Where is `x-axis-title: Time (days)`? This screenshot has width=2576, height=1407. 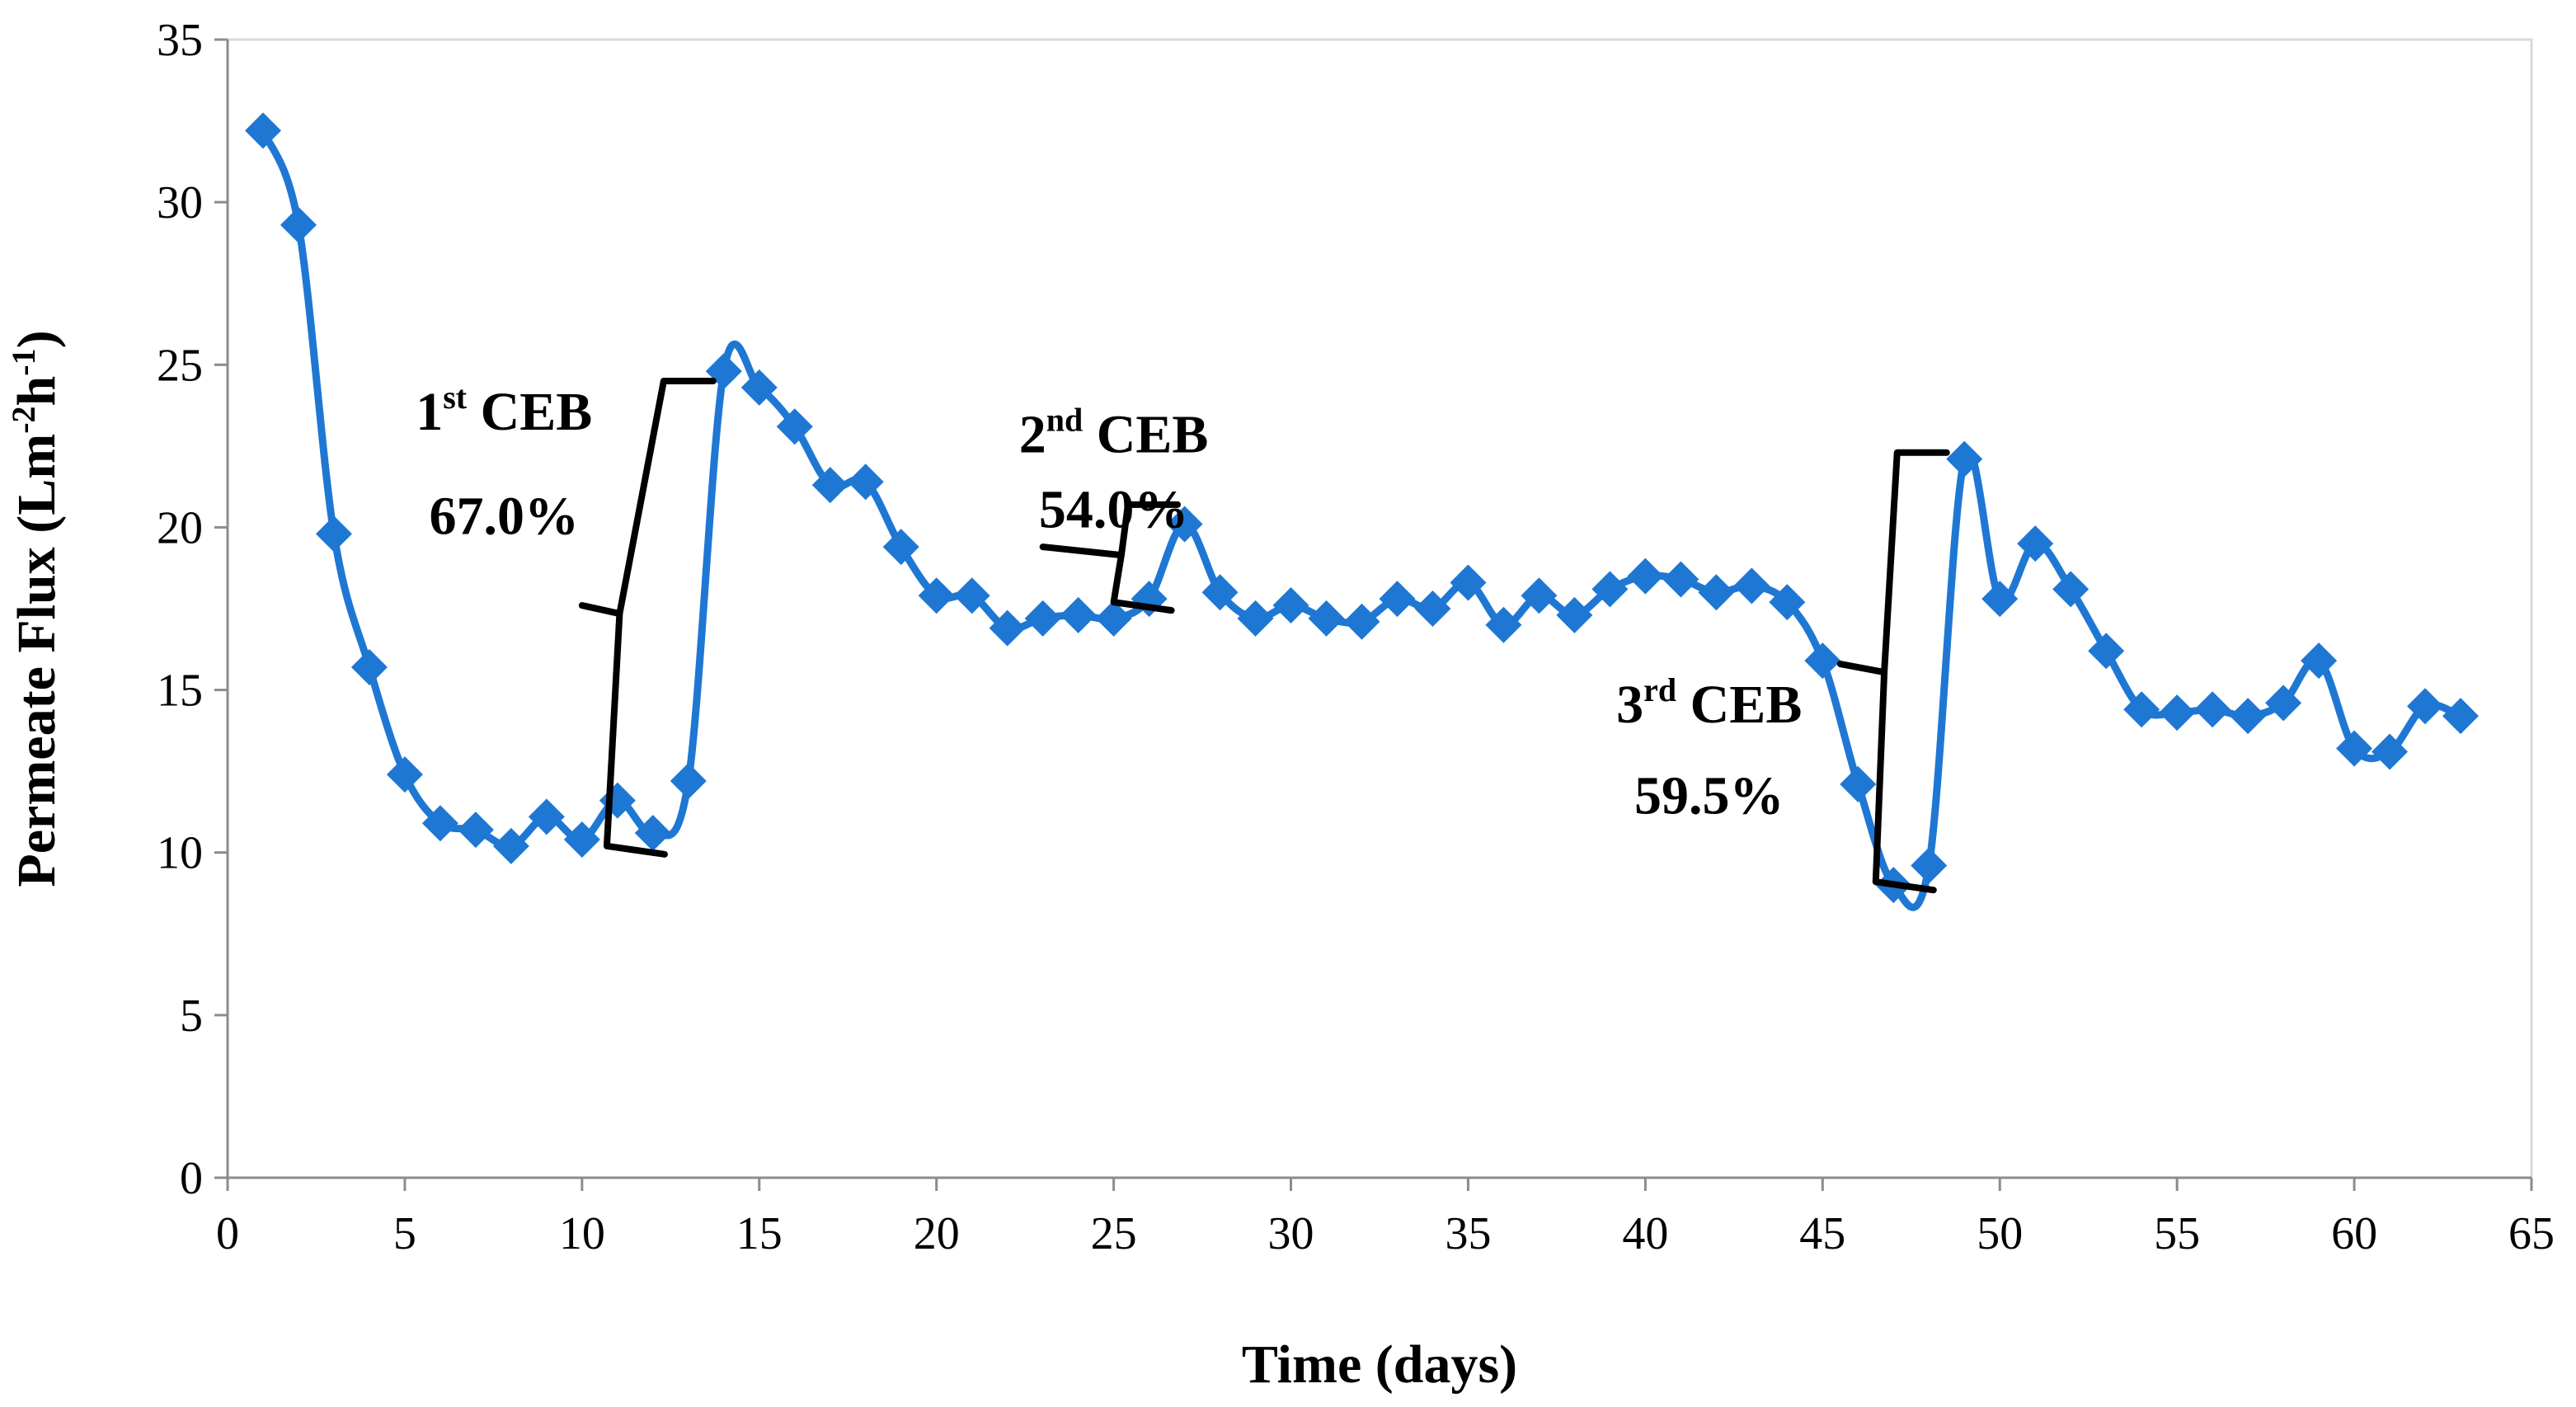
x-axis-title: Time (days) is located at coordinates (1379, 1364).